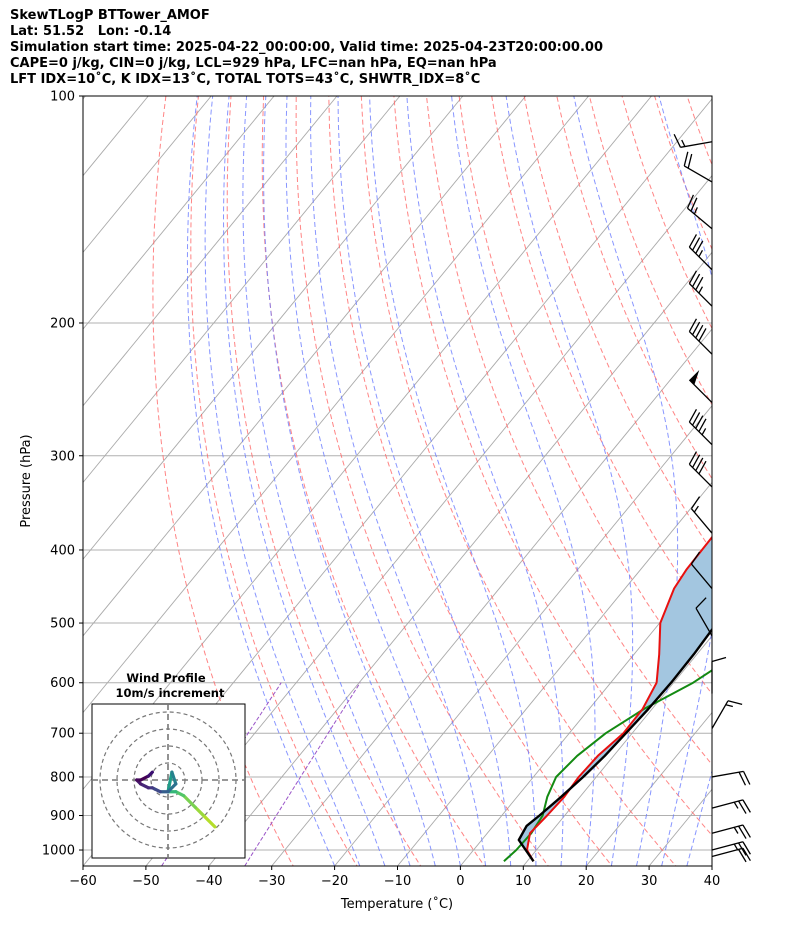 The image size is (794, 937). What do you see at coordinates (334, 881) in the screenshot?
I see `x-tick-label: −20` at bounding box center [334, 881].